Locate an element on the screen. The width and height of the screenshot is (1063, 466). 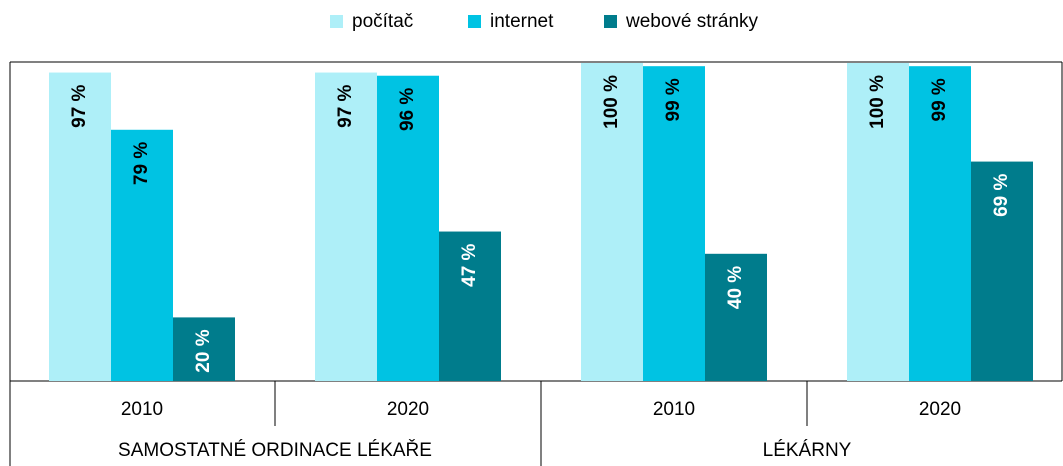
data-label: 96 % is located at coordinates (407, 109).